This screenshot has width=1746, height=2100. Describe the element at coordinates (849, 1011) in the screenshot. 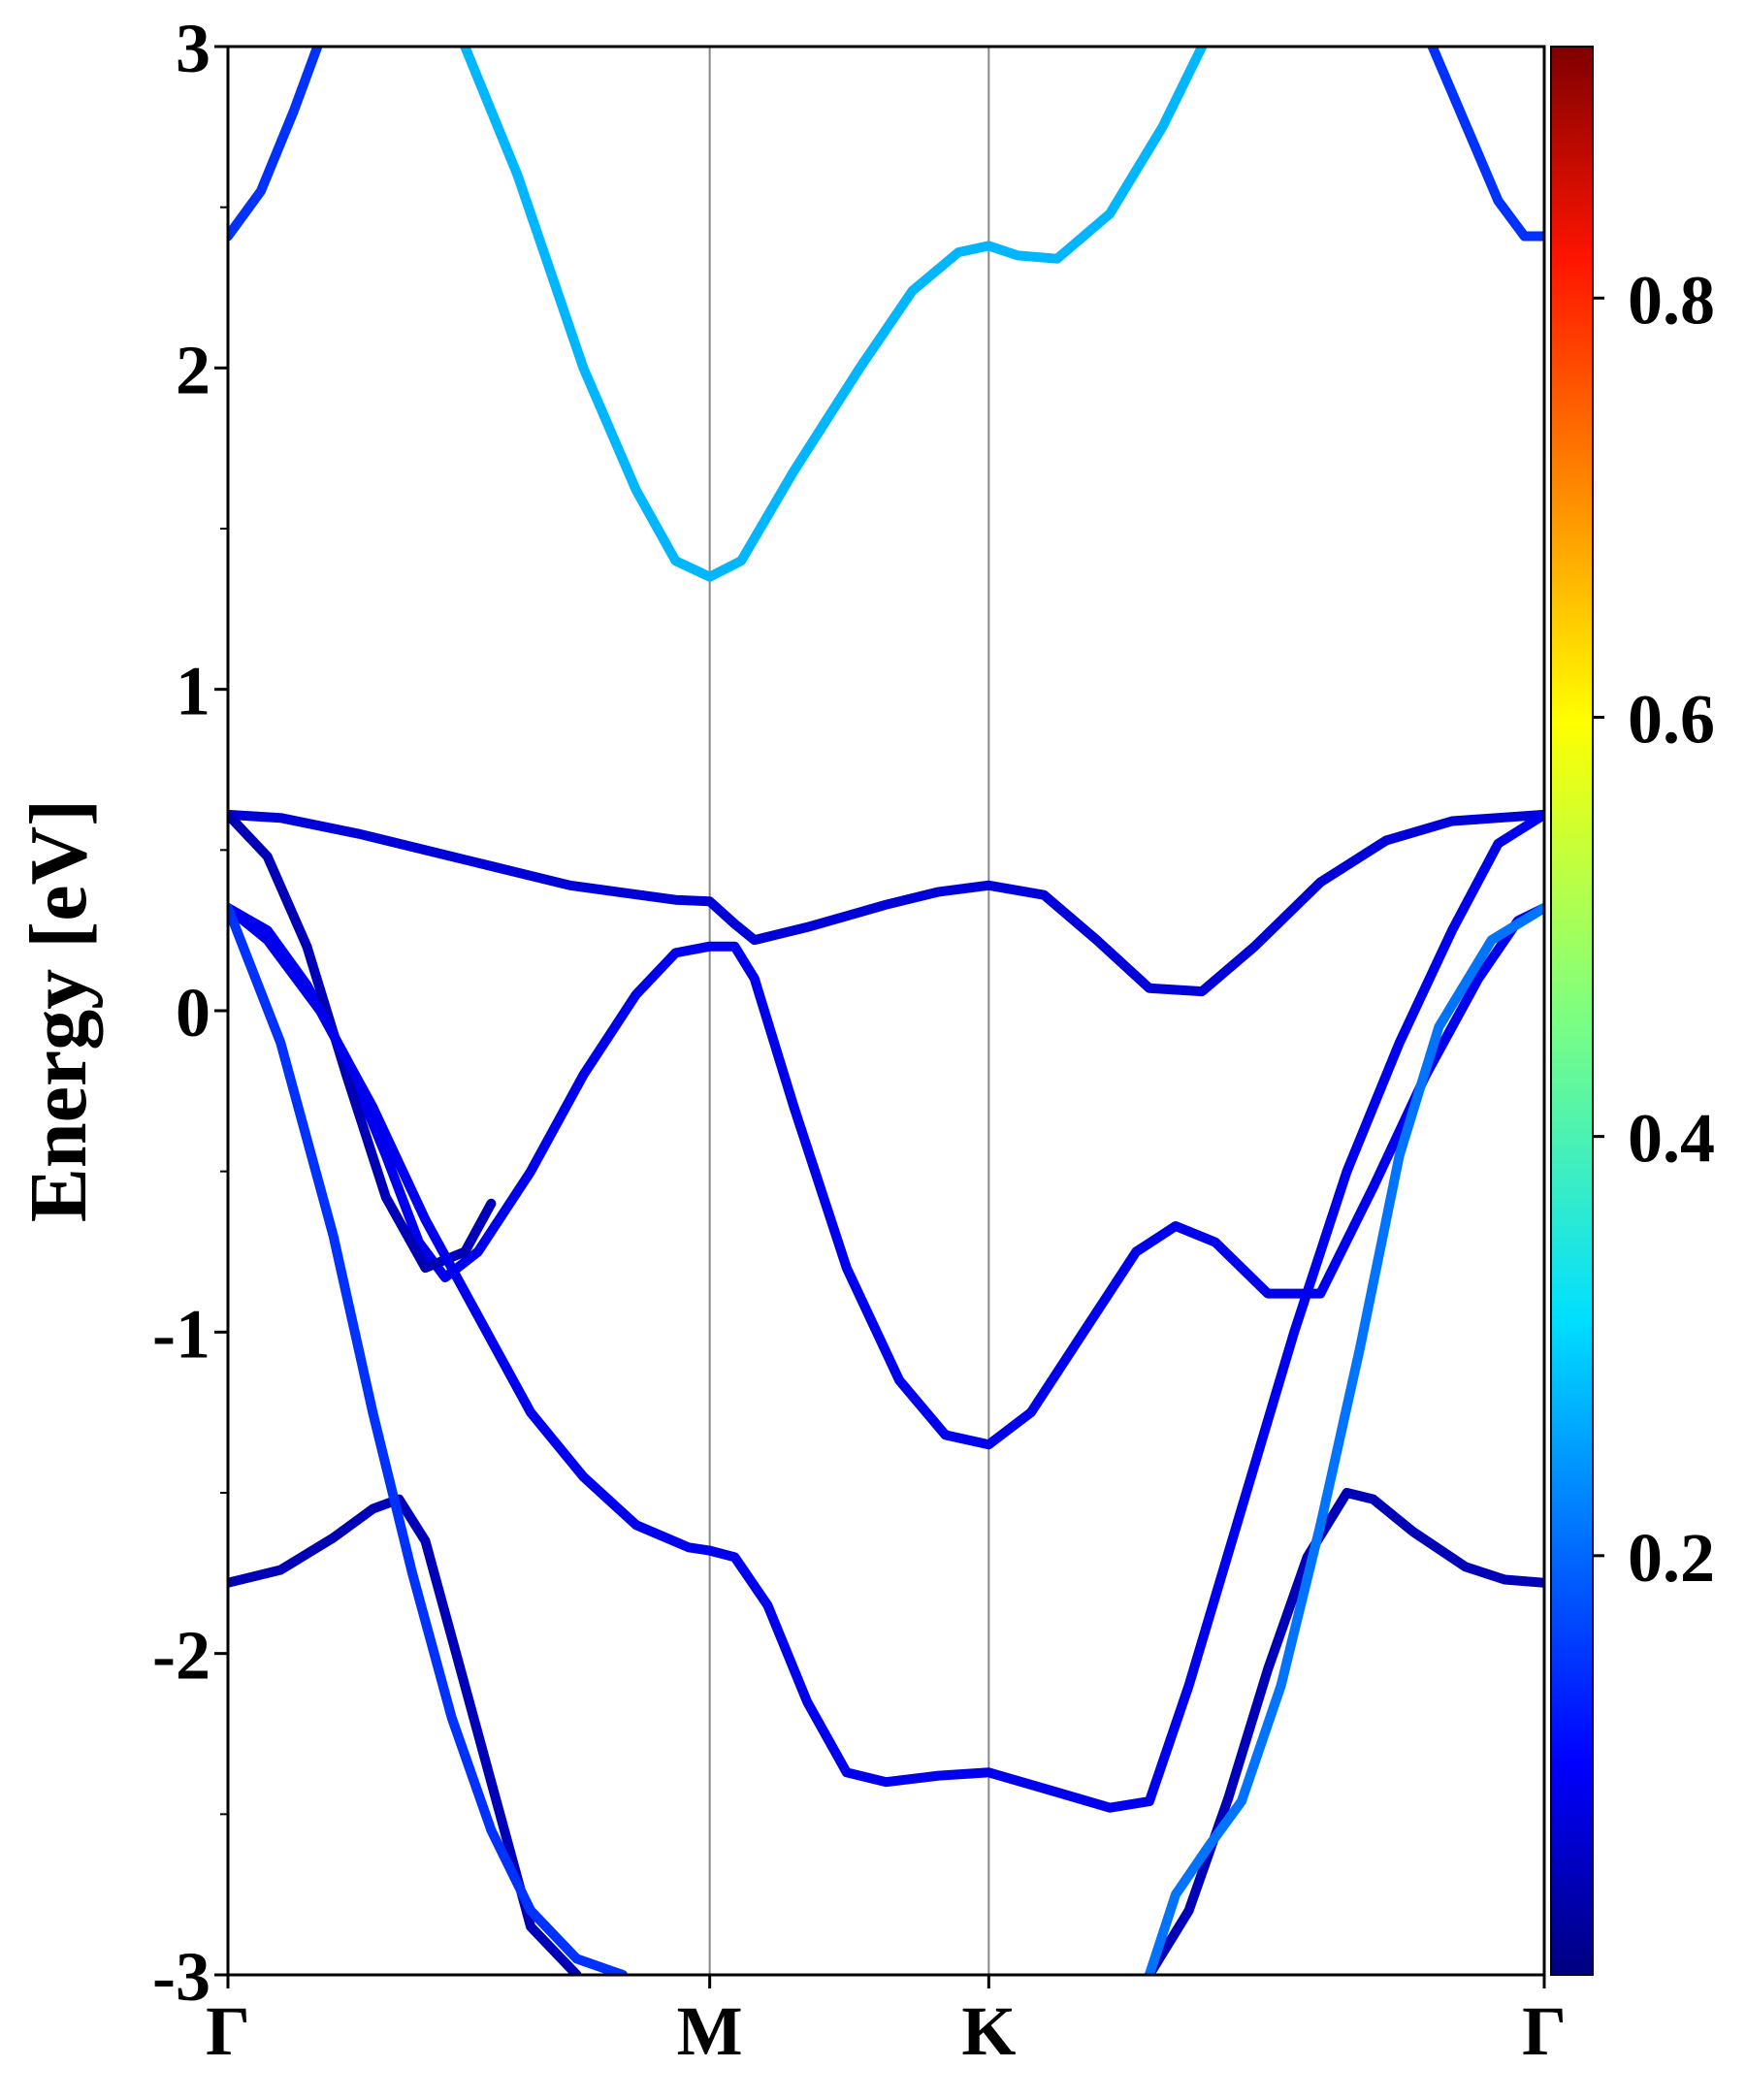

I see `kpoint-lines` at that location.